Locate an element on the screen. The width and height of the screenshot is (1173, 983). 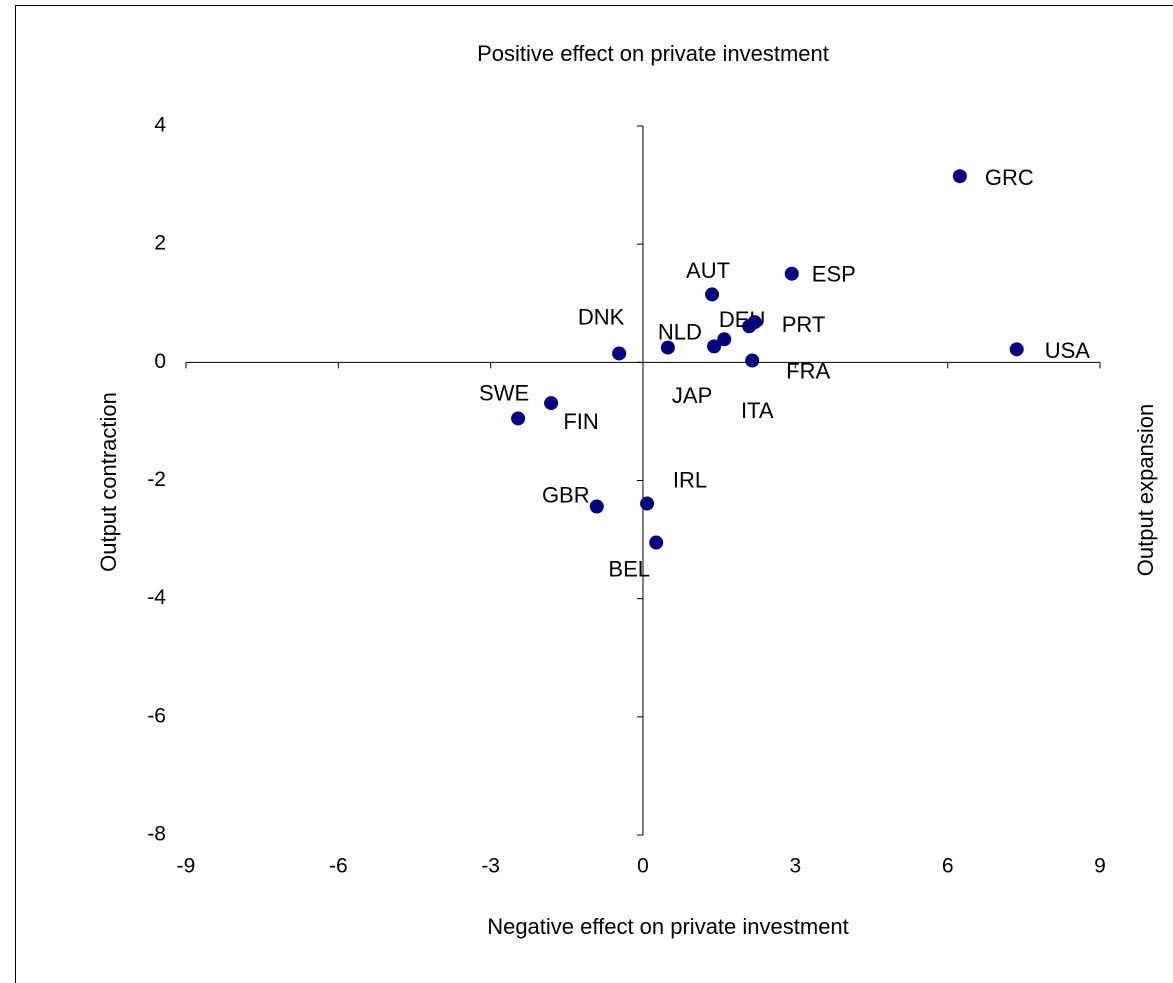
y-tick-label: 0 is located at coordinates (160, 361).